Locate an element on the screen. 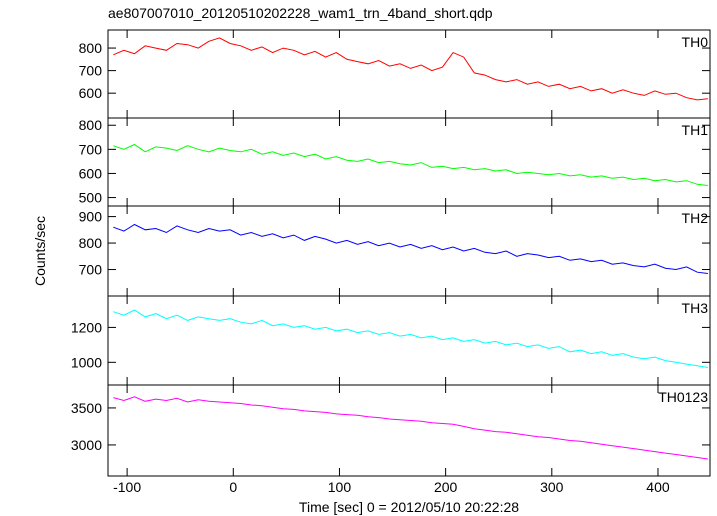 The height and width of the screenshot is (516, 717). x-tick-label: -100 is located at coordinates (127, 487).